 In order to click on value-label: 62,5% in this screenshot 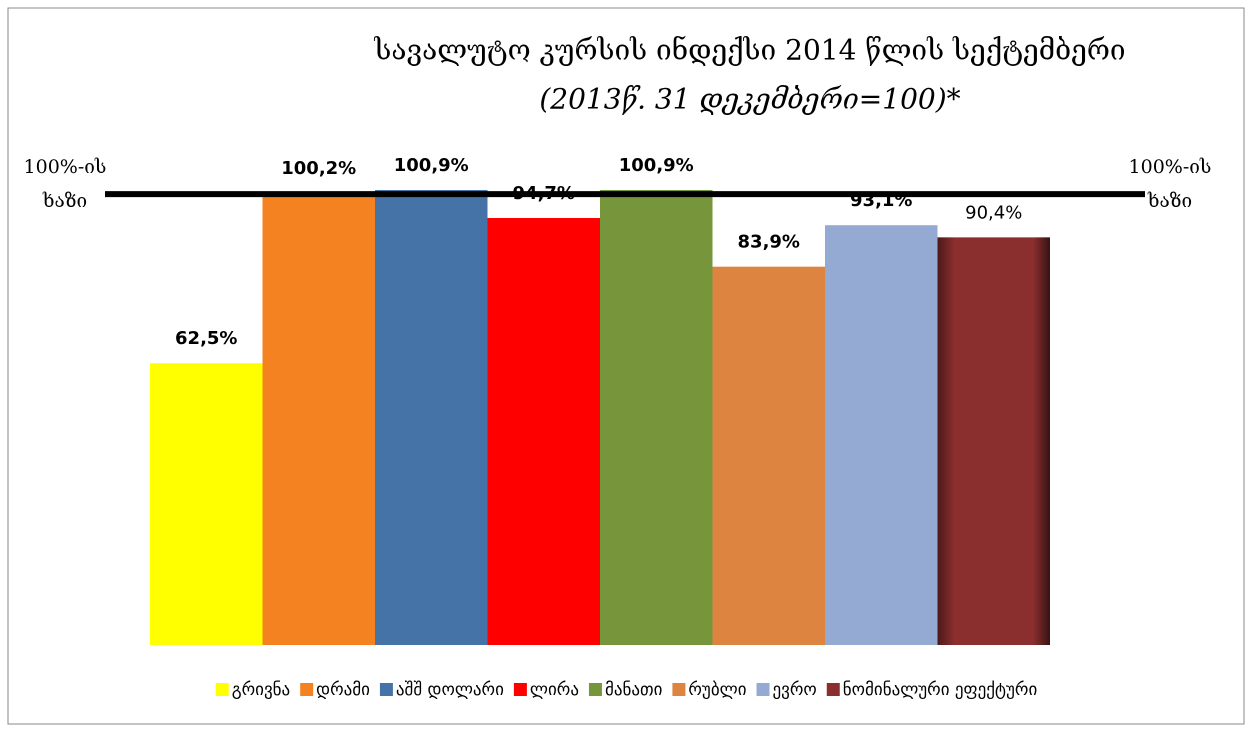, I will do `click(206, 338)`.